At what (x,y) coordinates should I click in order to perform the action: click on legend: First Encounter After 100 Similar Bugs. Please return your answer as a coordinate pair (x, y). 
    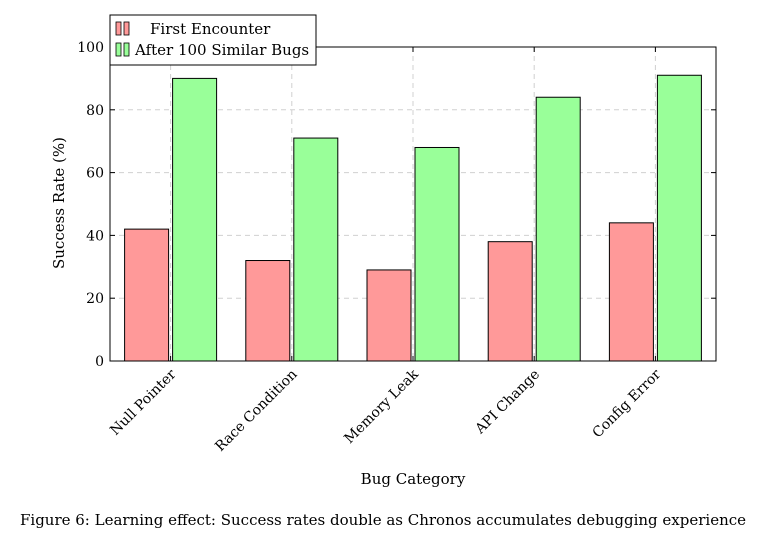
    Looking at the image, I should click on (213, 40).